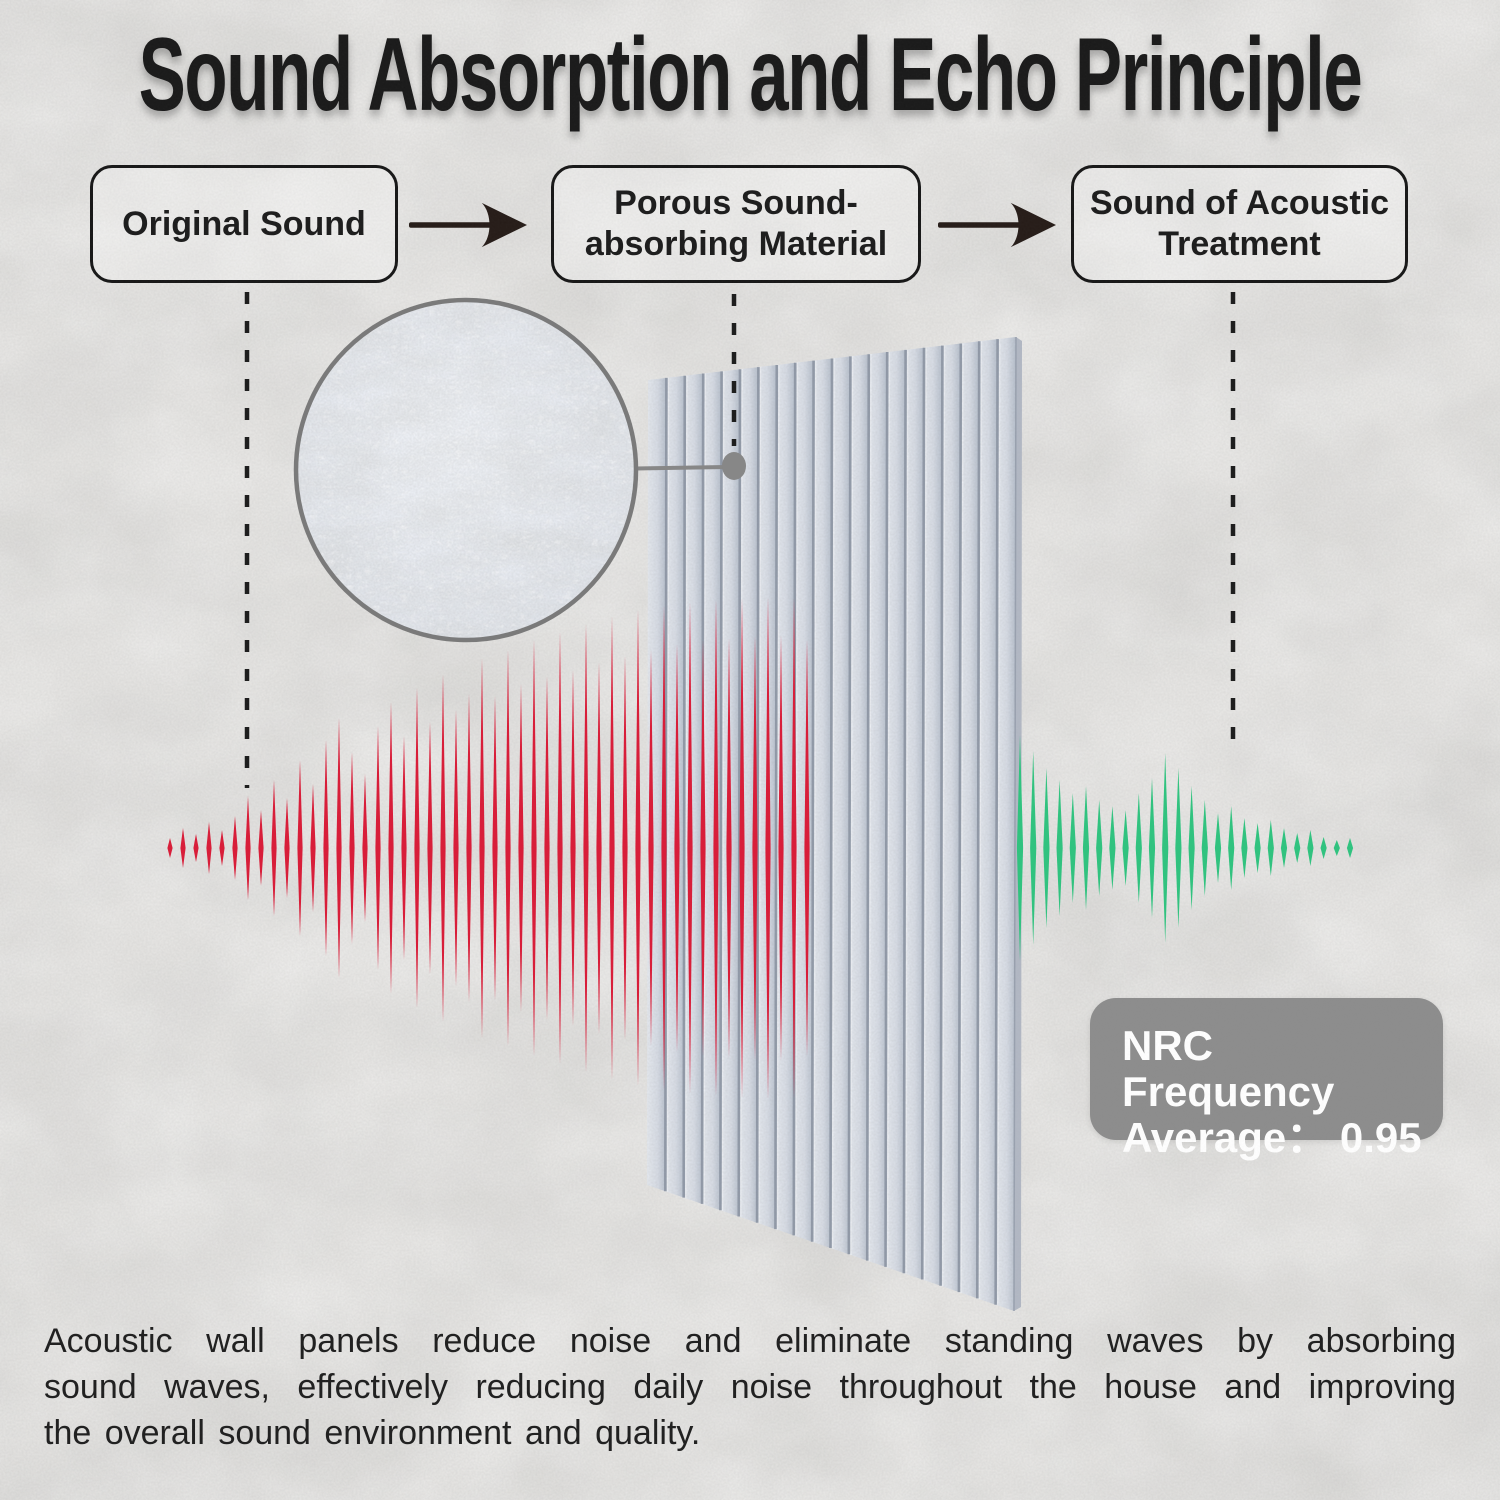 Image resolution: width=1500 pixels, height=1500 pixels. What do you see at coordinates (1272, 1137) in the screenshot?
I see `nrc-line: Average： 0.95` at bounding box center [1272, 1137].